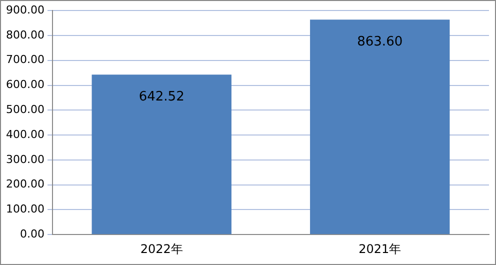  Describe the element at coordinates (25, 9) in the screenshot. I see `y-tick-label: 900.00` at that location.